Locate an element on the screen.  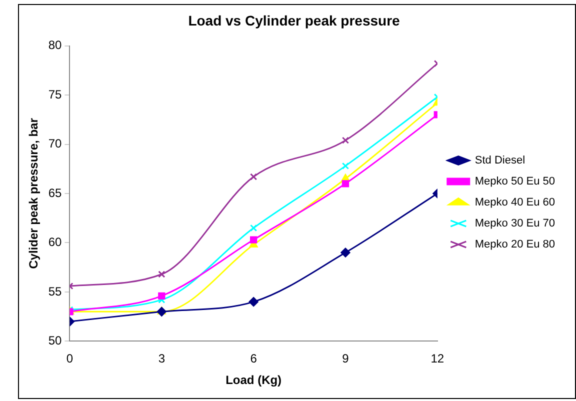
x-tick-label: 9 is located at coordinates (346, 359).